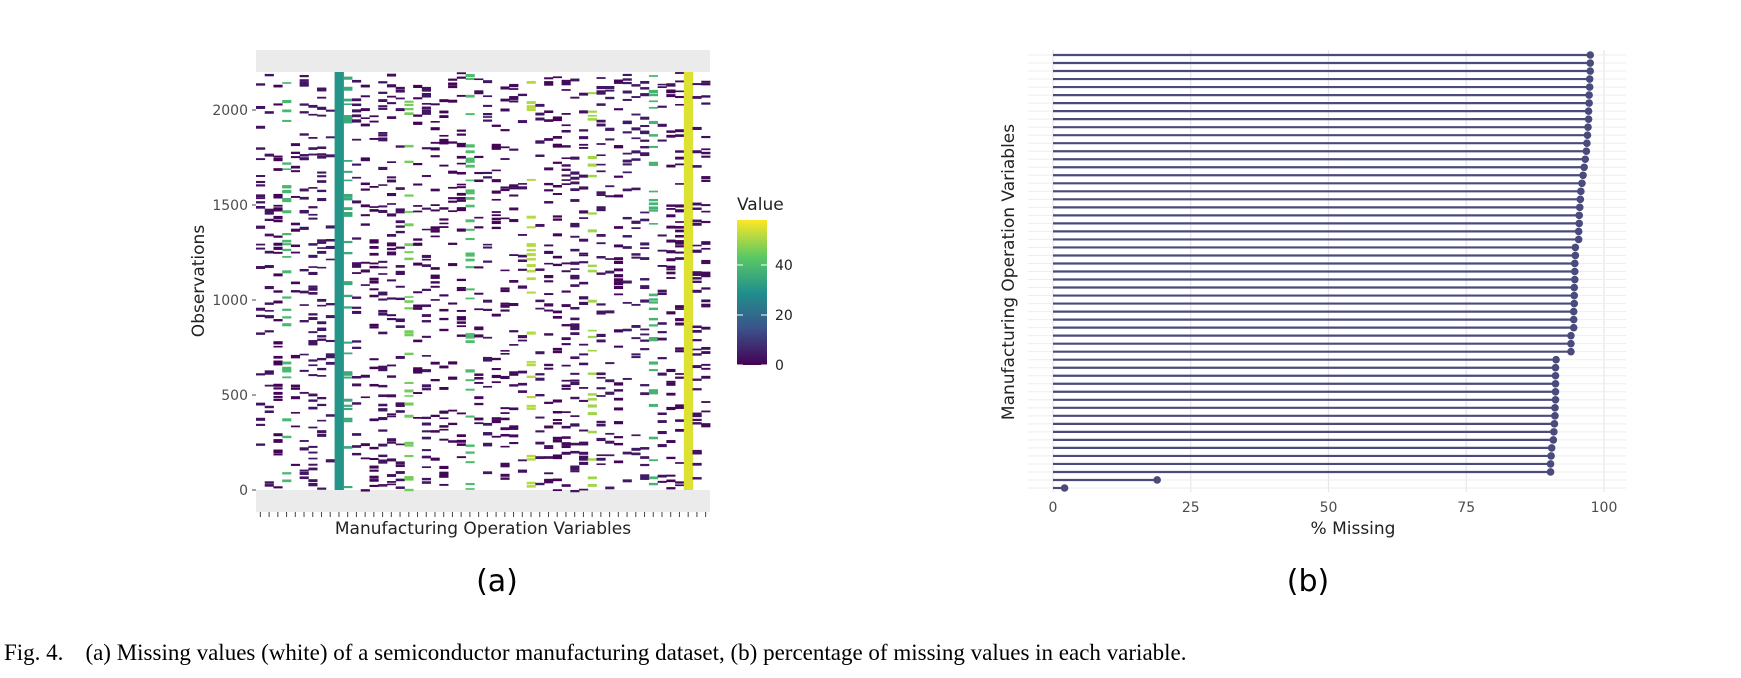  Describe the element at coordinates (483, 514) in the screenshot. I see `x-axis-ticks` at that location.